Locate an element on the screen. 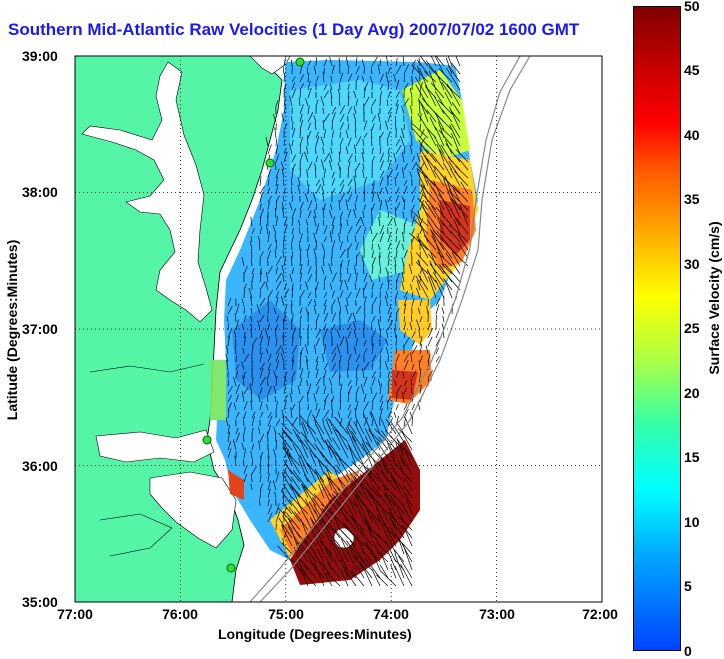 This screenshot has height=659, width=724. y-tick: 39:00 is located at coordinates (40, 56).